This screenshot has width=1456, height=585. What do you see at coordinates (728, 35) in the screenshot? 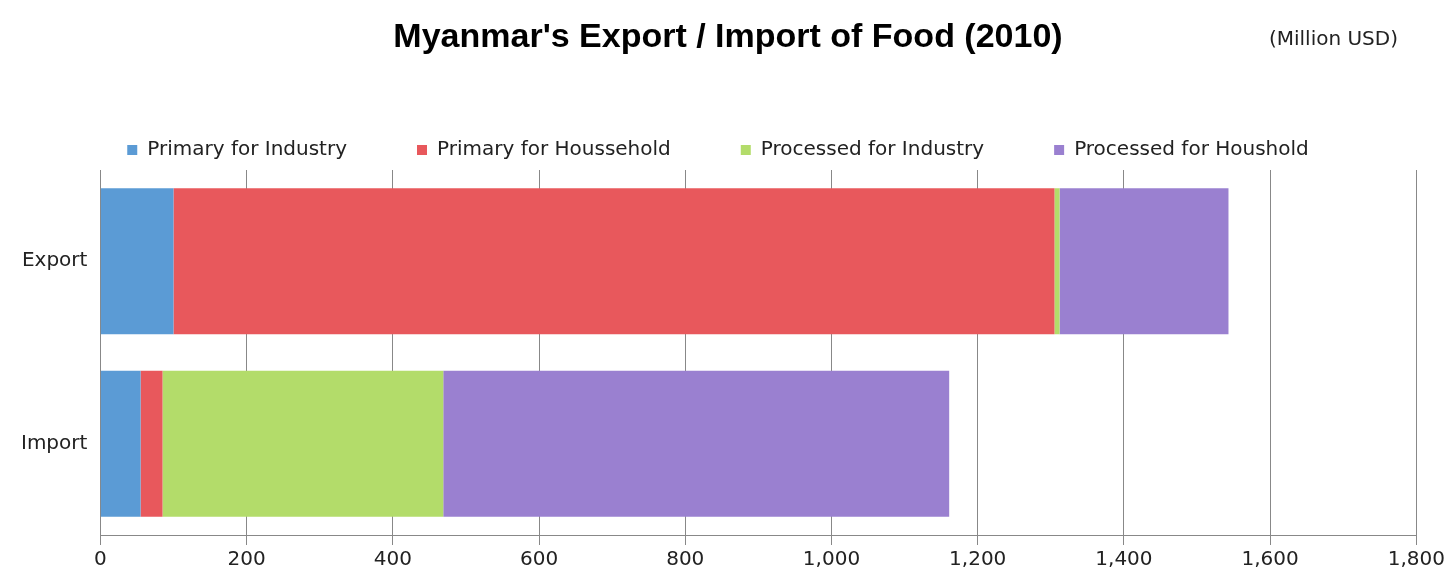
I see `chart-title: Myanmar's Export / Import of Food (2010)` at bounding box center [728, 35].